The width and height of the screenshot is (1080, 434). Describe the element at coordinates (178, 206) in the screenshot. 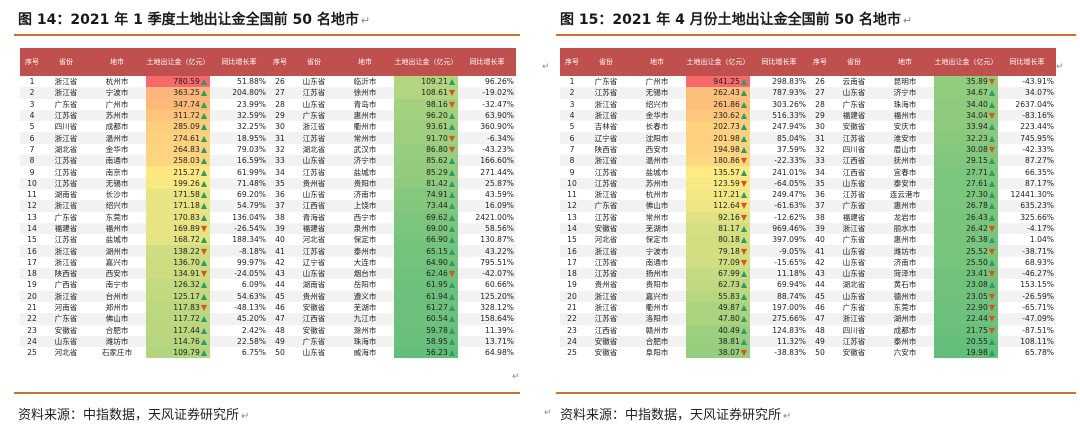

I see `land-sale-amount-cell: 171.18▲` at that location.